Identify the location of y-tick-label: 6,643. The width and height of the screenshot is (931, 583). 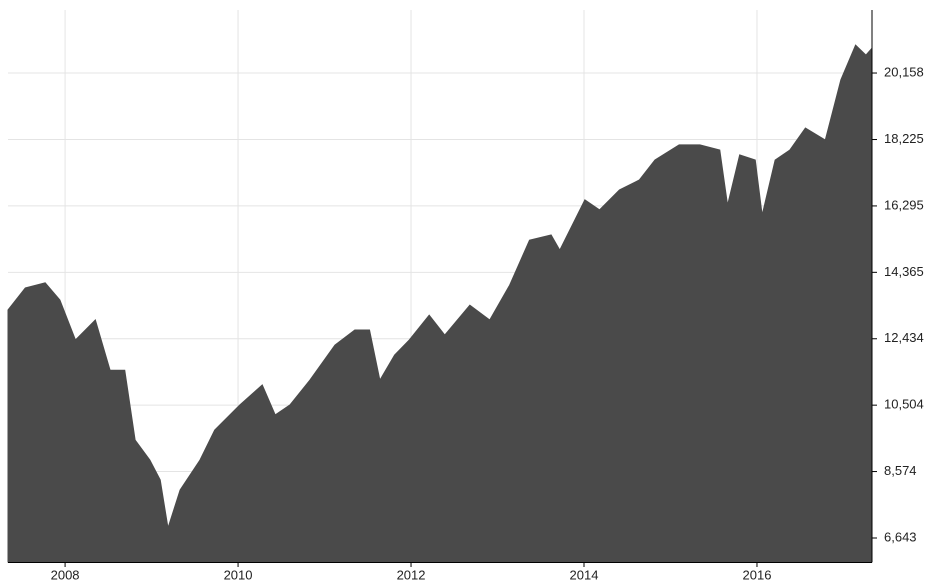
(900, 536).